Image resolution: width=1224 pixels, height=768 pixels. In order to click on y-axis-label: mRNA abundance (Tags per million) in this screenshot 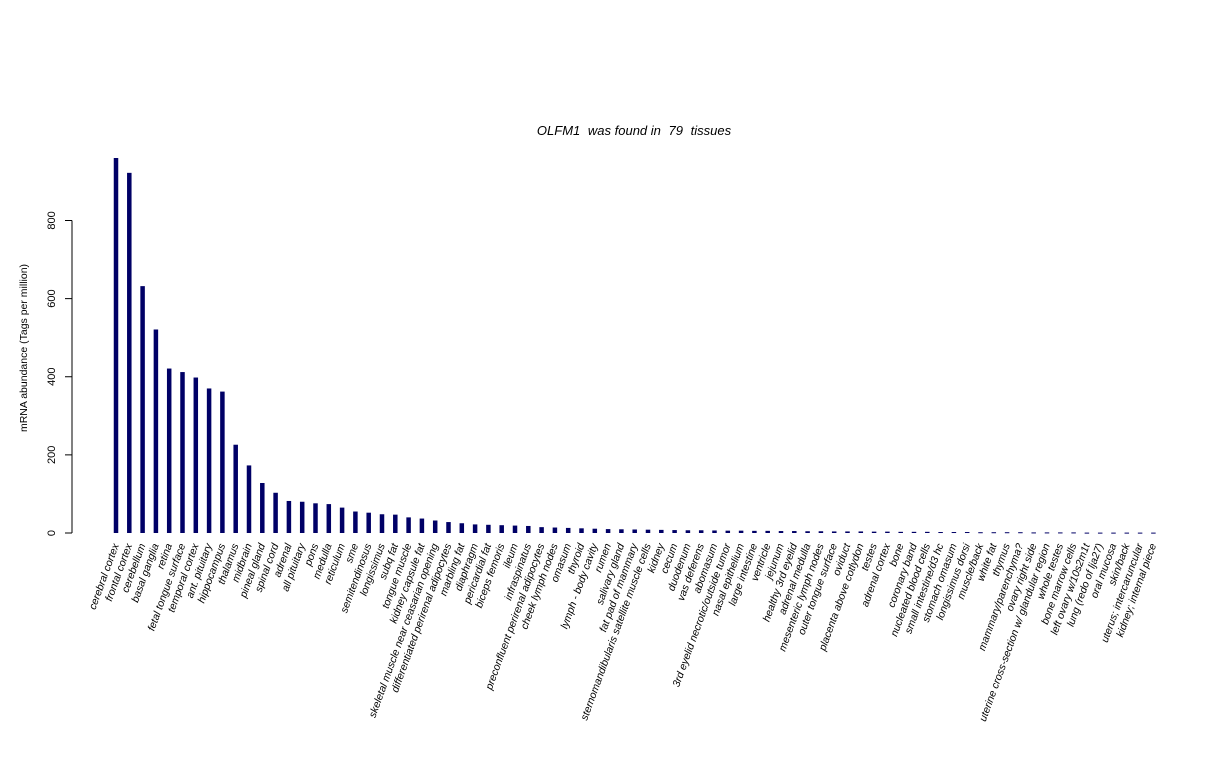, I will do `click(24, 348)`.